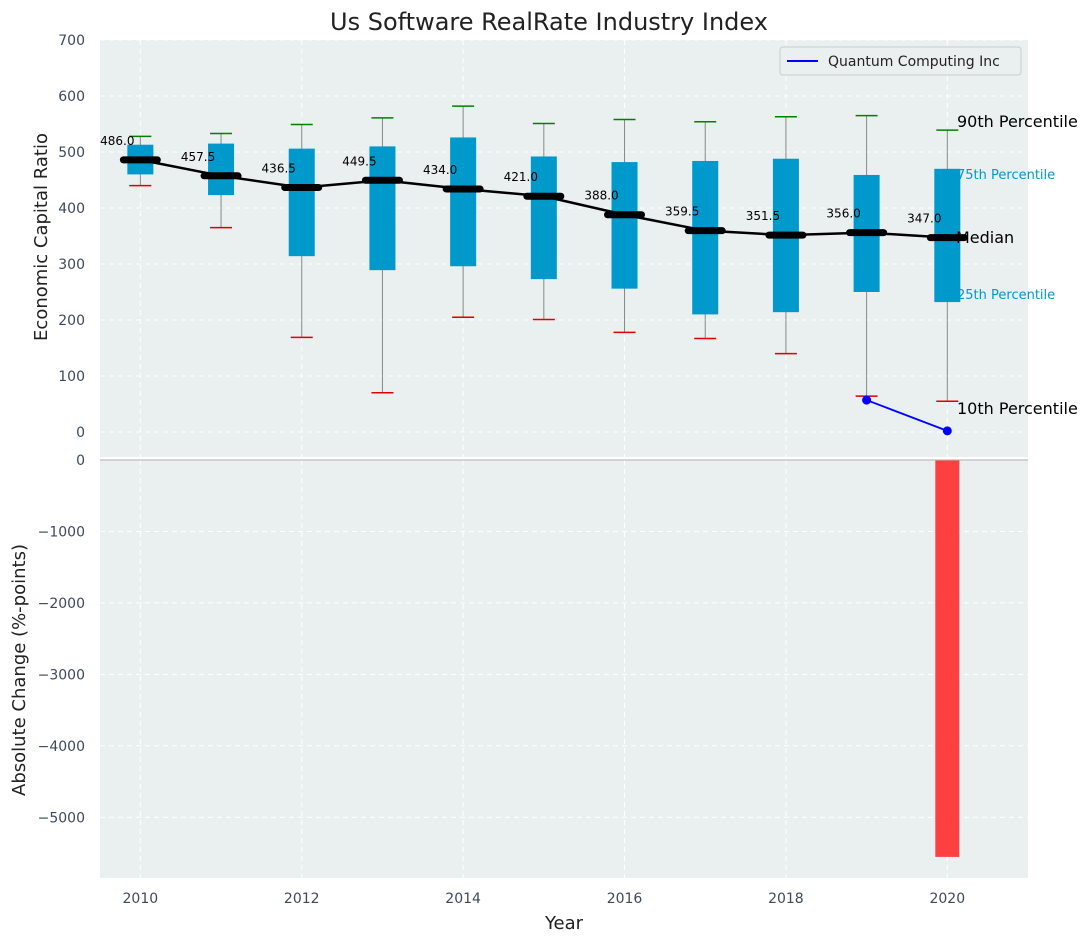 This screenshot has width=1092, height=942. Describe the element at coordinates (61, 818) in the screenshot. I see `bottom-y-tick-label: −5000` at that location.